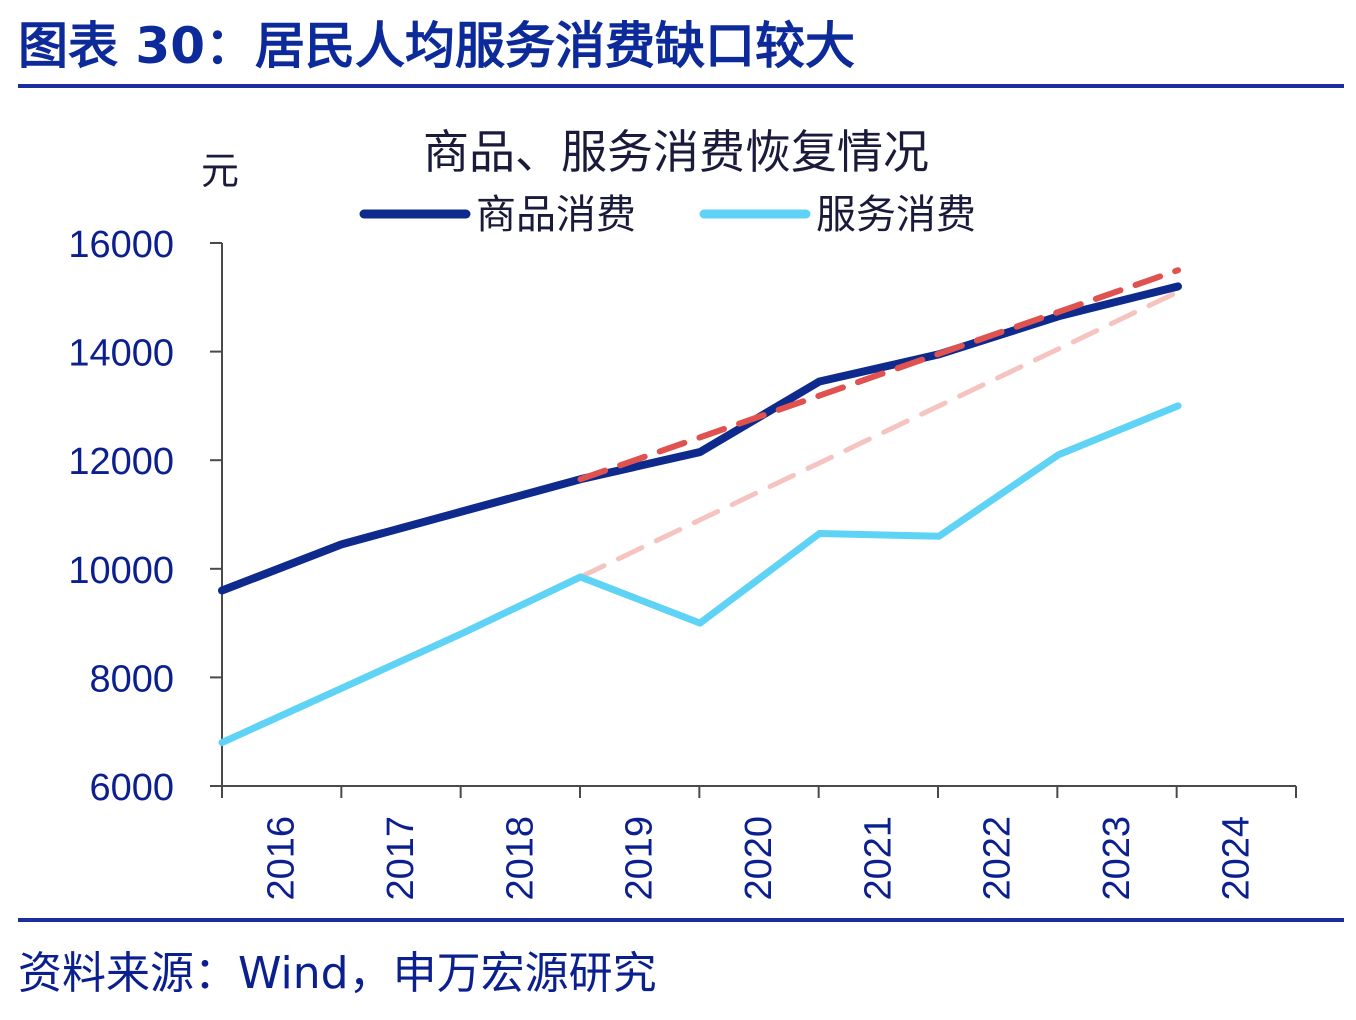  What do you see at coordinates (896, 215) in the screenshot?
I see `legend-label-services: 服务消费` at bounding box center [896, 215].